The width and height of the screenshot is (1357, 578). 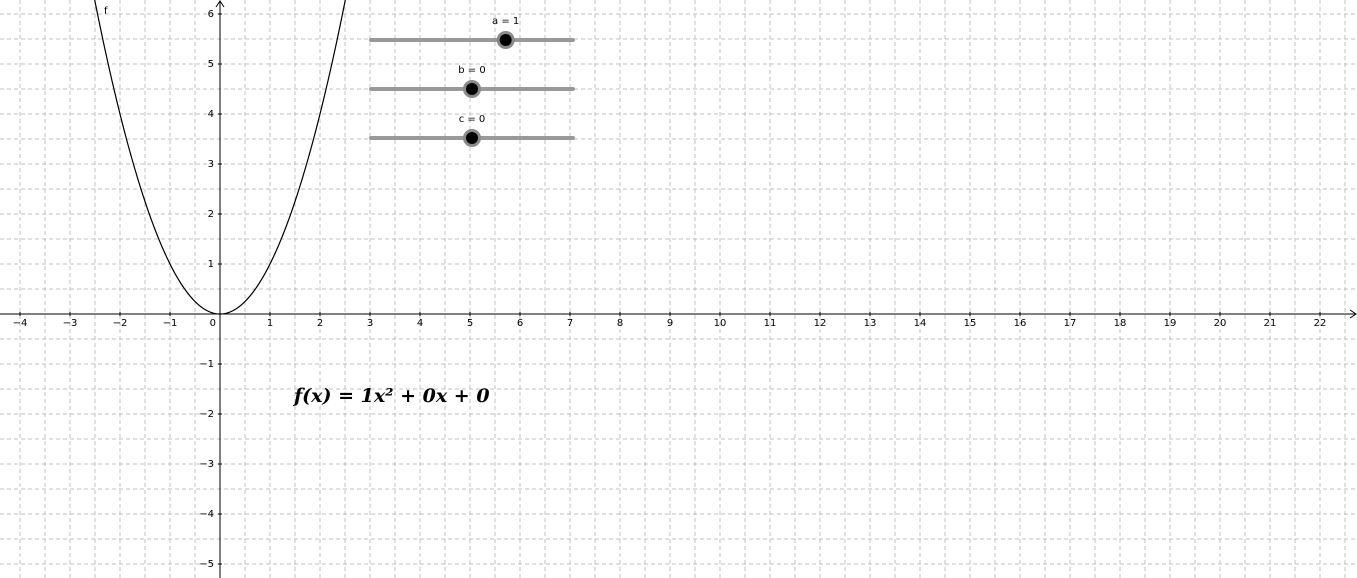 I want to click on x-tick-label: 14, so click(x=920, y=323).